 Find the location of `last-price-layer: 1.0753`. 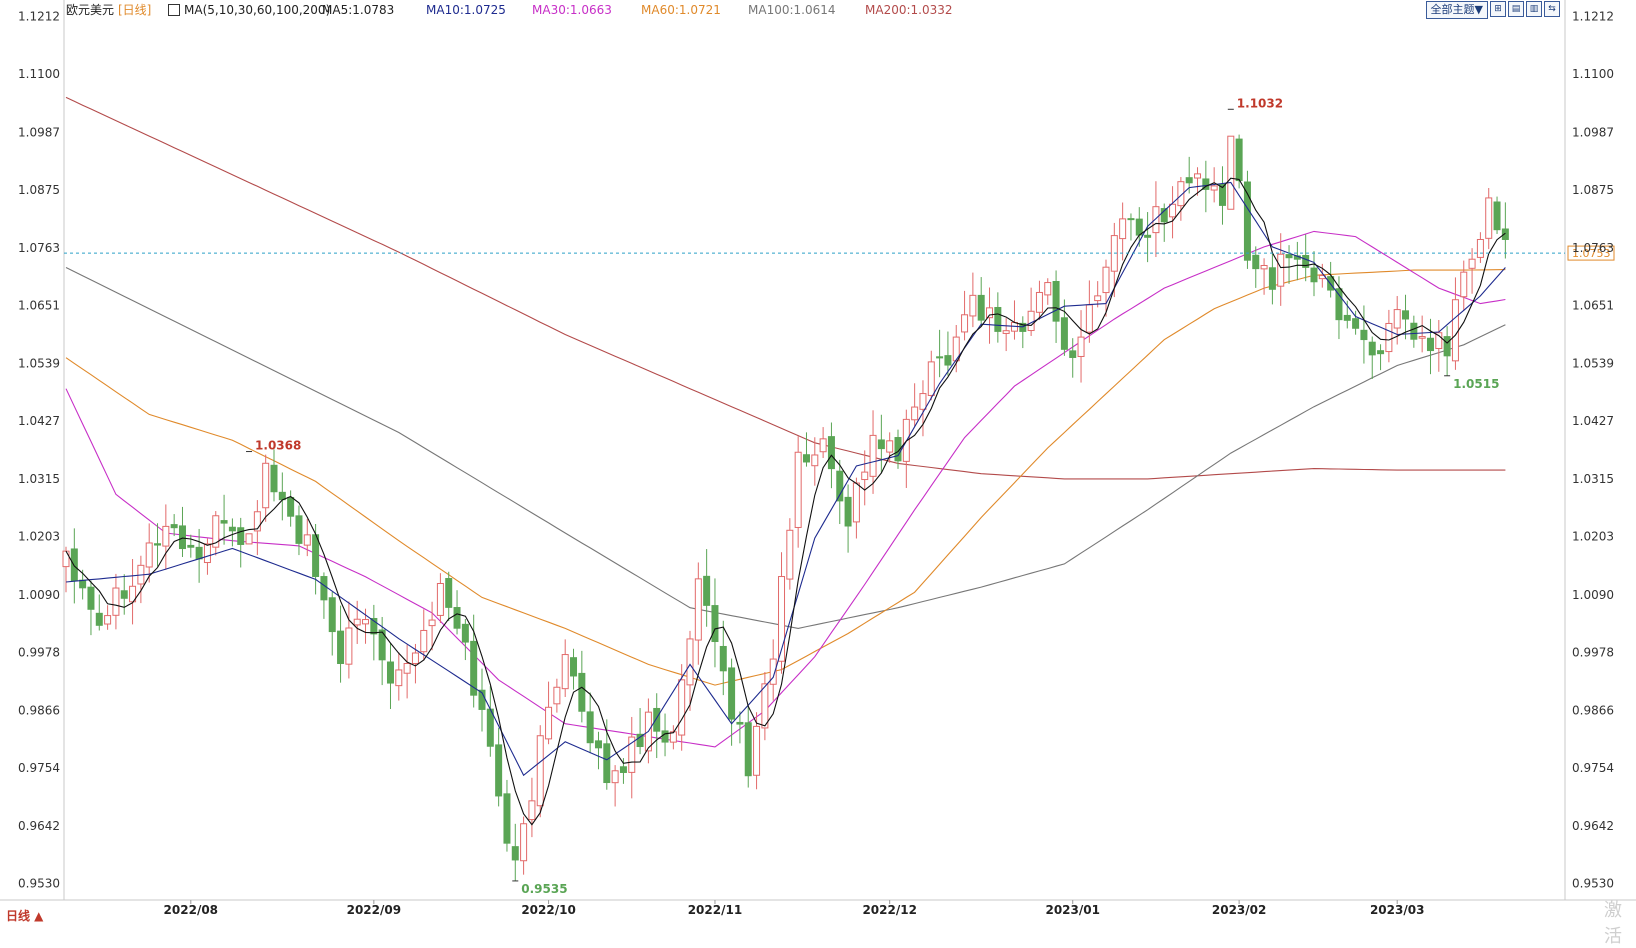

last-price-layer: 1.0753 is located at coordinates (839, 253).